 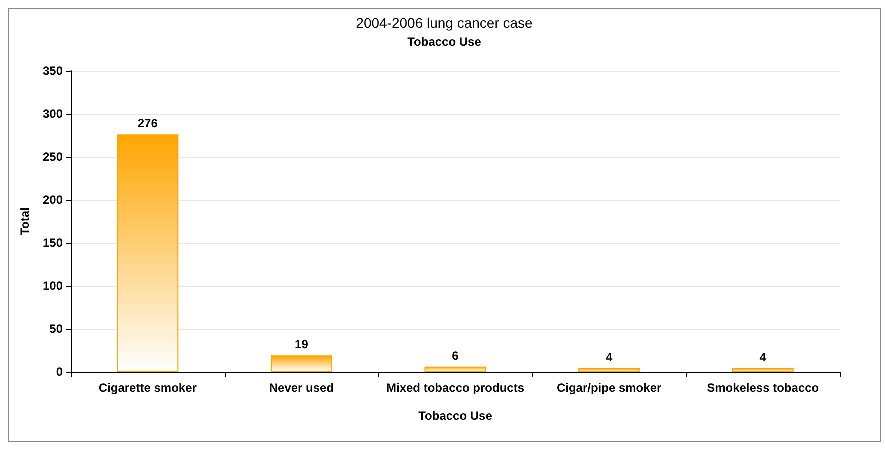 What do you see at coordinates (25, 222) in the screenshot?
I see `y-axis-title: Total` at bounding box center [25, 222].